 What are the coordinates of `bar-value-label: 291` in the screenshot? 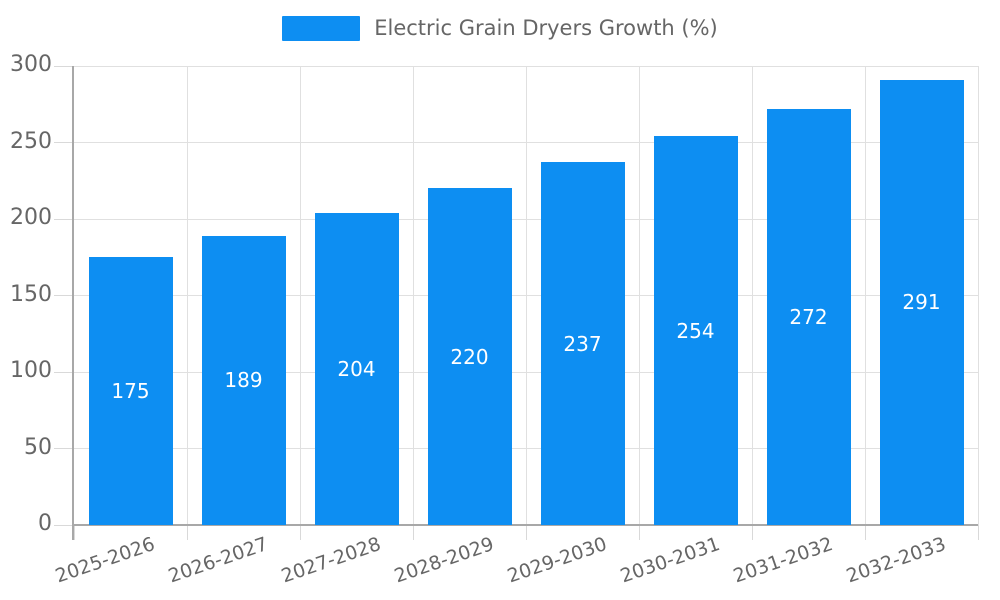 It's located at (921, 302).